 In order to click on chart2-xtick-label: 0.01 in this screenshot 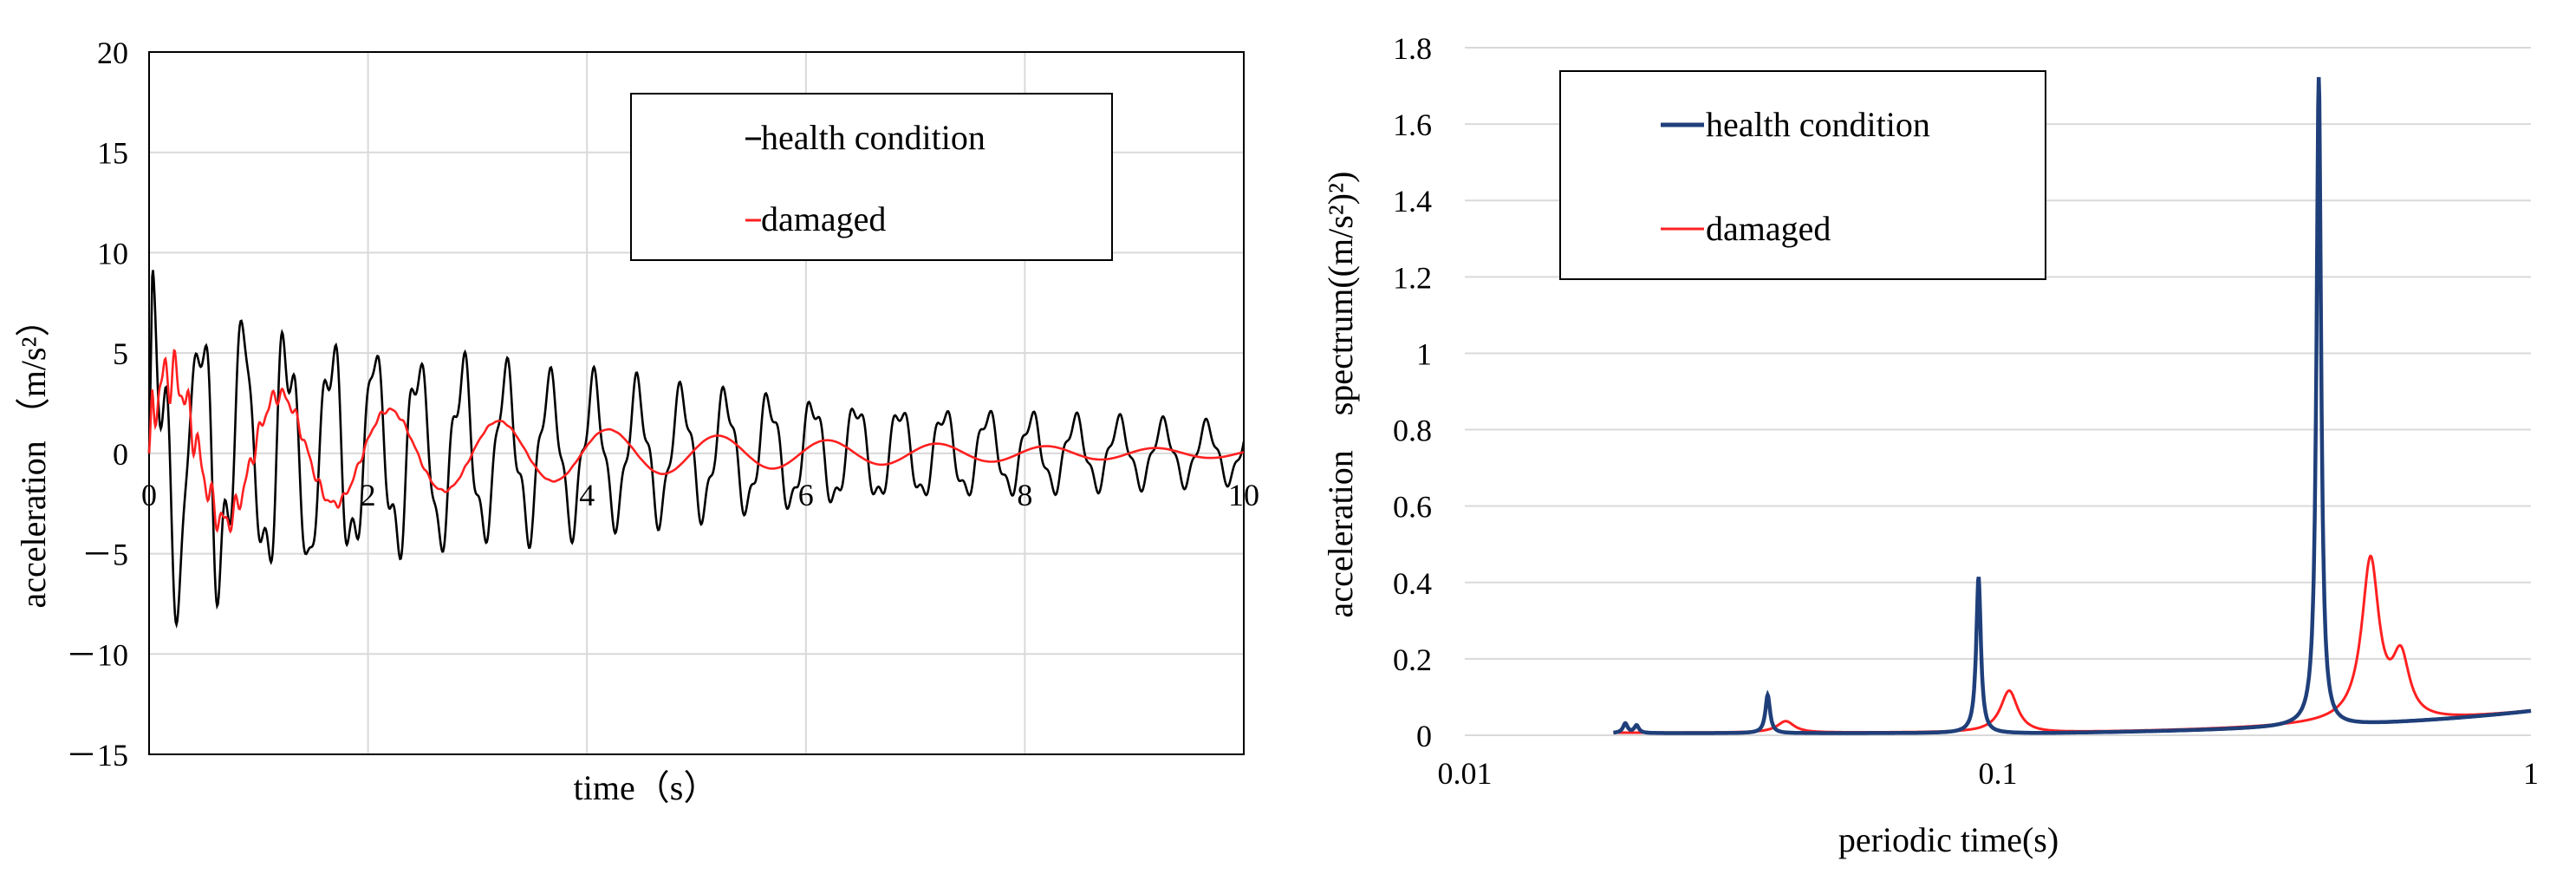, I will do `click(1465, 774)`.